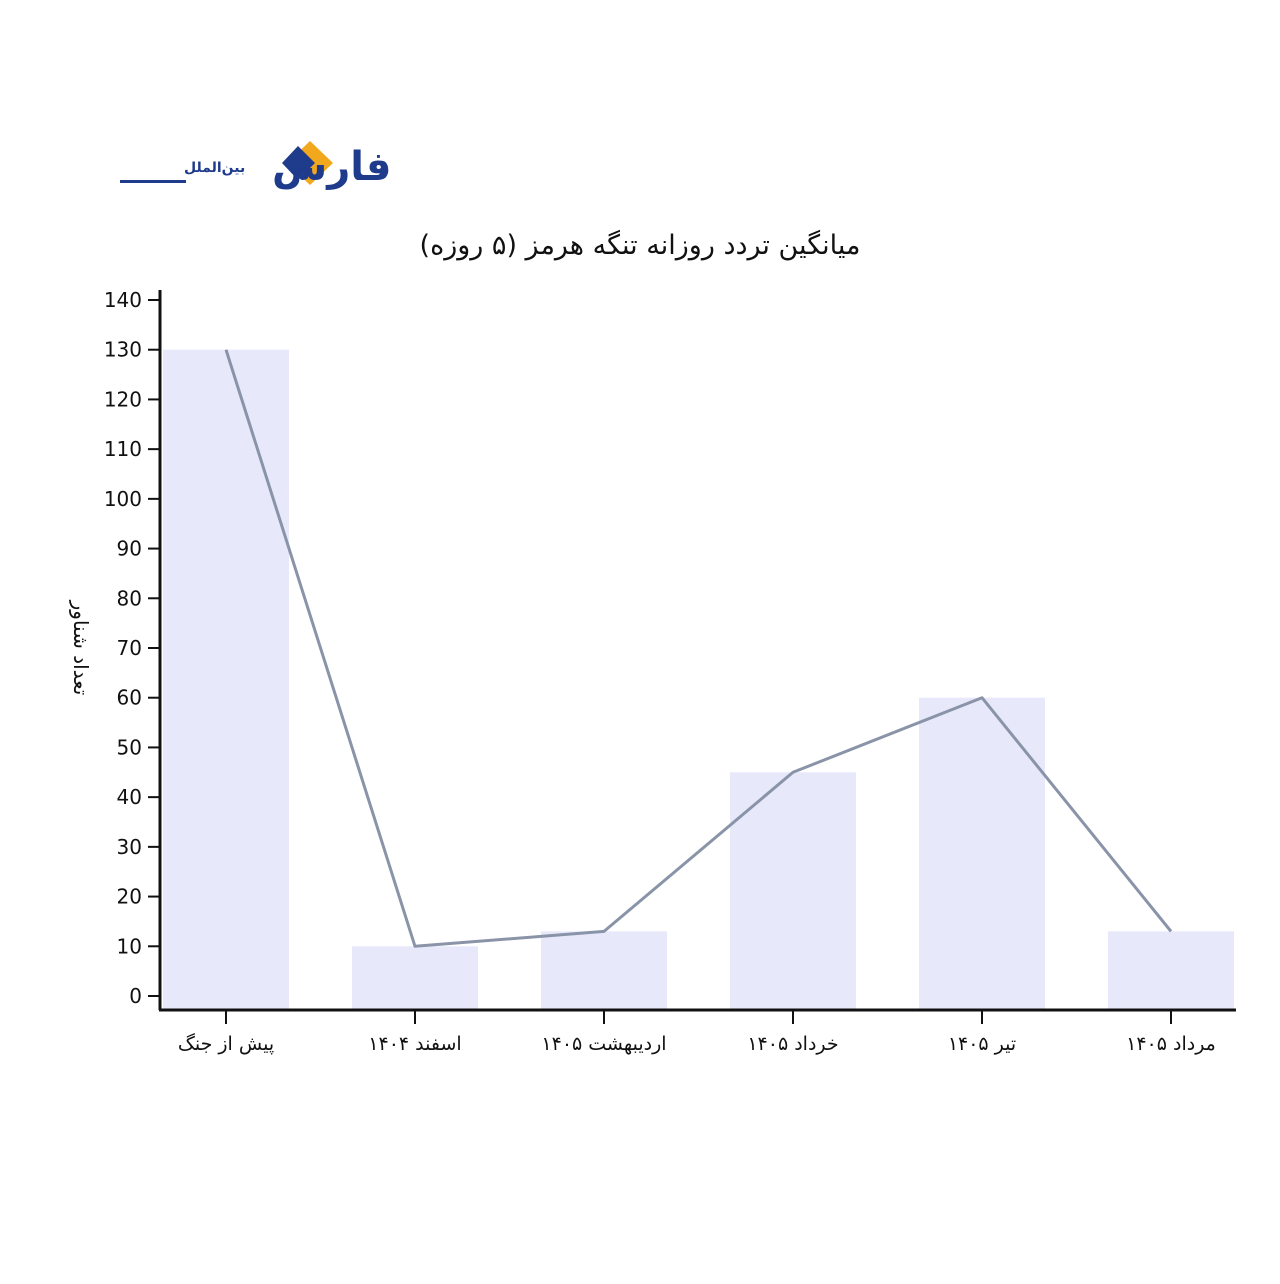 This screenshot has height=1284, width=1280. I want to click on chart-title: میانگین تردد روزانه تنگه هرمز (۵ روزه), so click(640, 245).